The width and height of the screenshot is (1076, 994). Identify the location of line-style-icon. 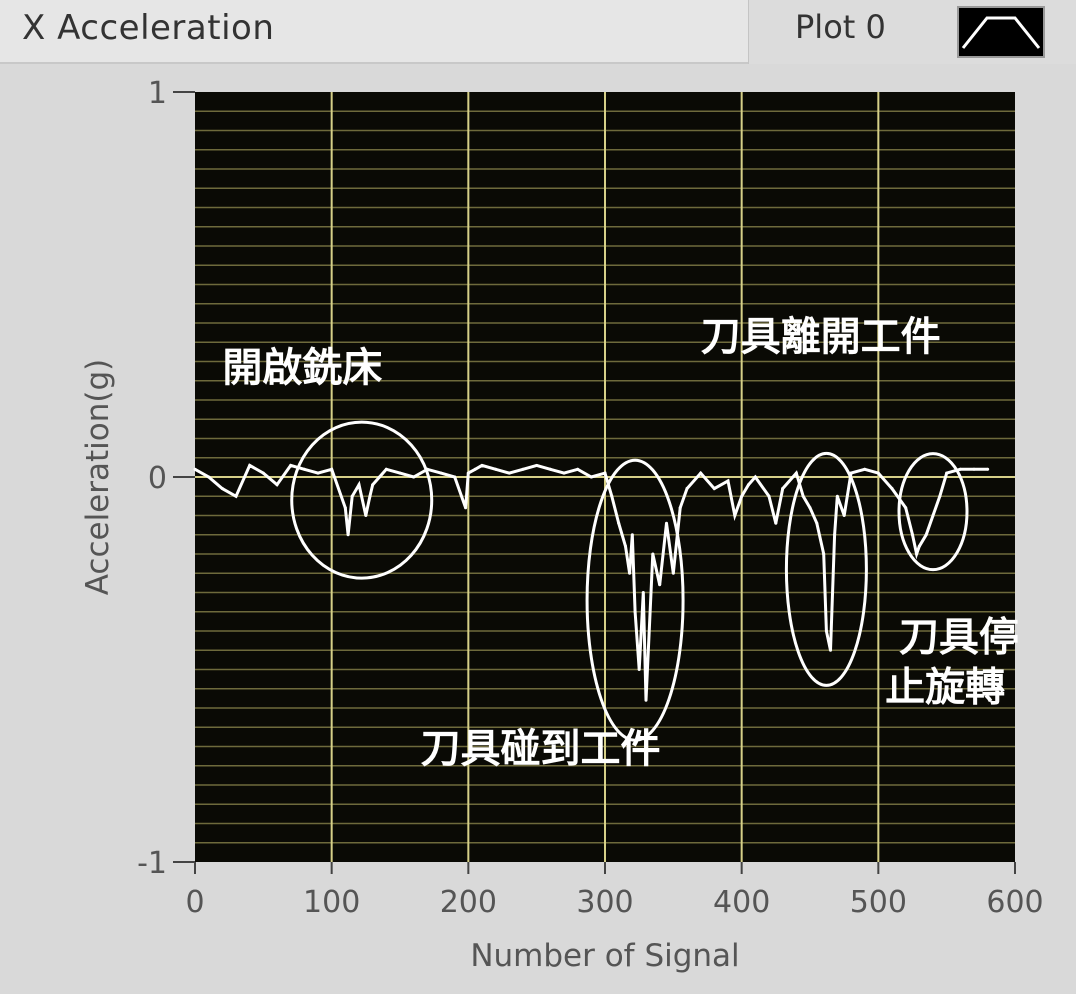
(1001, 32).